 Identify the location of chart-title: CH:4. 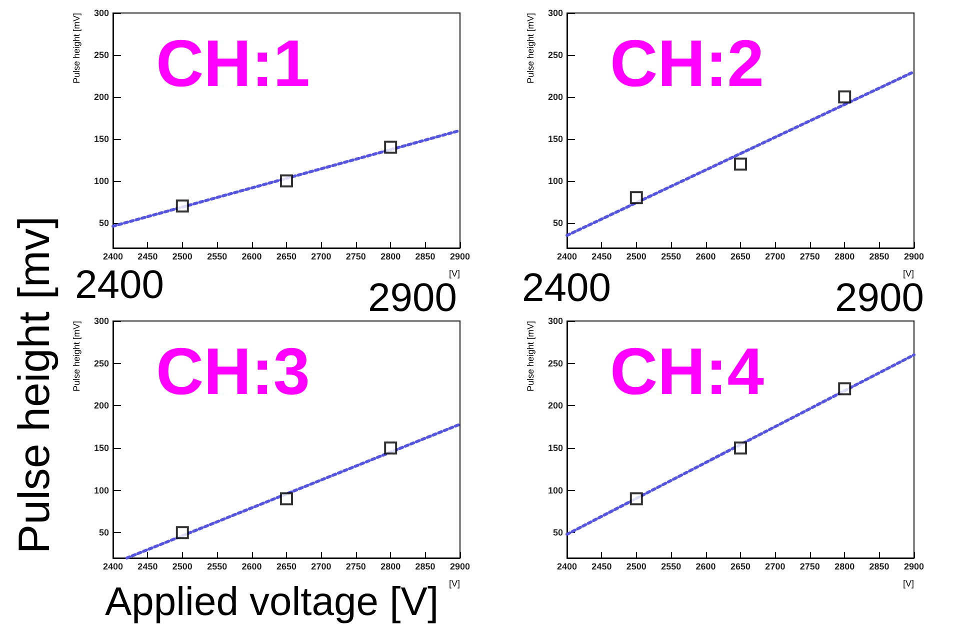
(687, 371).